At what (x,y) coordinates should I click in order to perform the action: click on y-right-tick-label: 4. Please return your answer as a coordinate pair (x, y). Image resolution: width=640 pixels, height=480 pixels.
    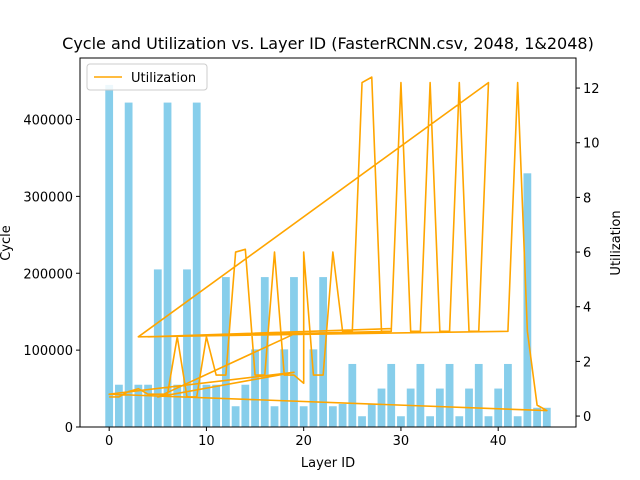
    Looking at the image, I should click on (587, 308).